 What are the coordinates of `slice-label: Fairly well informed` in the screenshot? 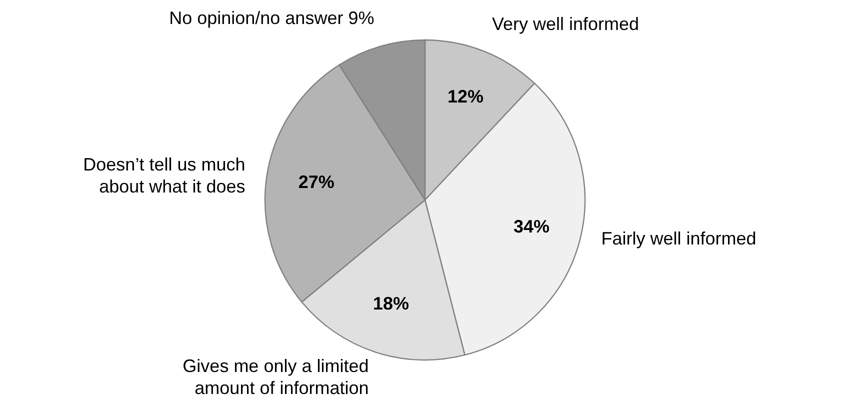 It's located at (678, 238).